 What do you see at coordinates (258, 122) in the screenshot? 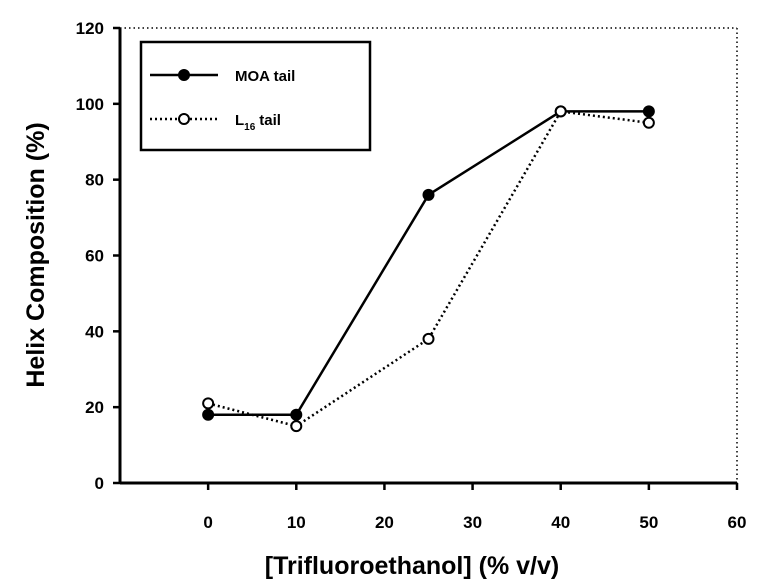
I see `legend-label-series-2: L16 tail` at bounding box center [258, 122].